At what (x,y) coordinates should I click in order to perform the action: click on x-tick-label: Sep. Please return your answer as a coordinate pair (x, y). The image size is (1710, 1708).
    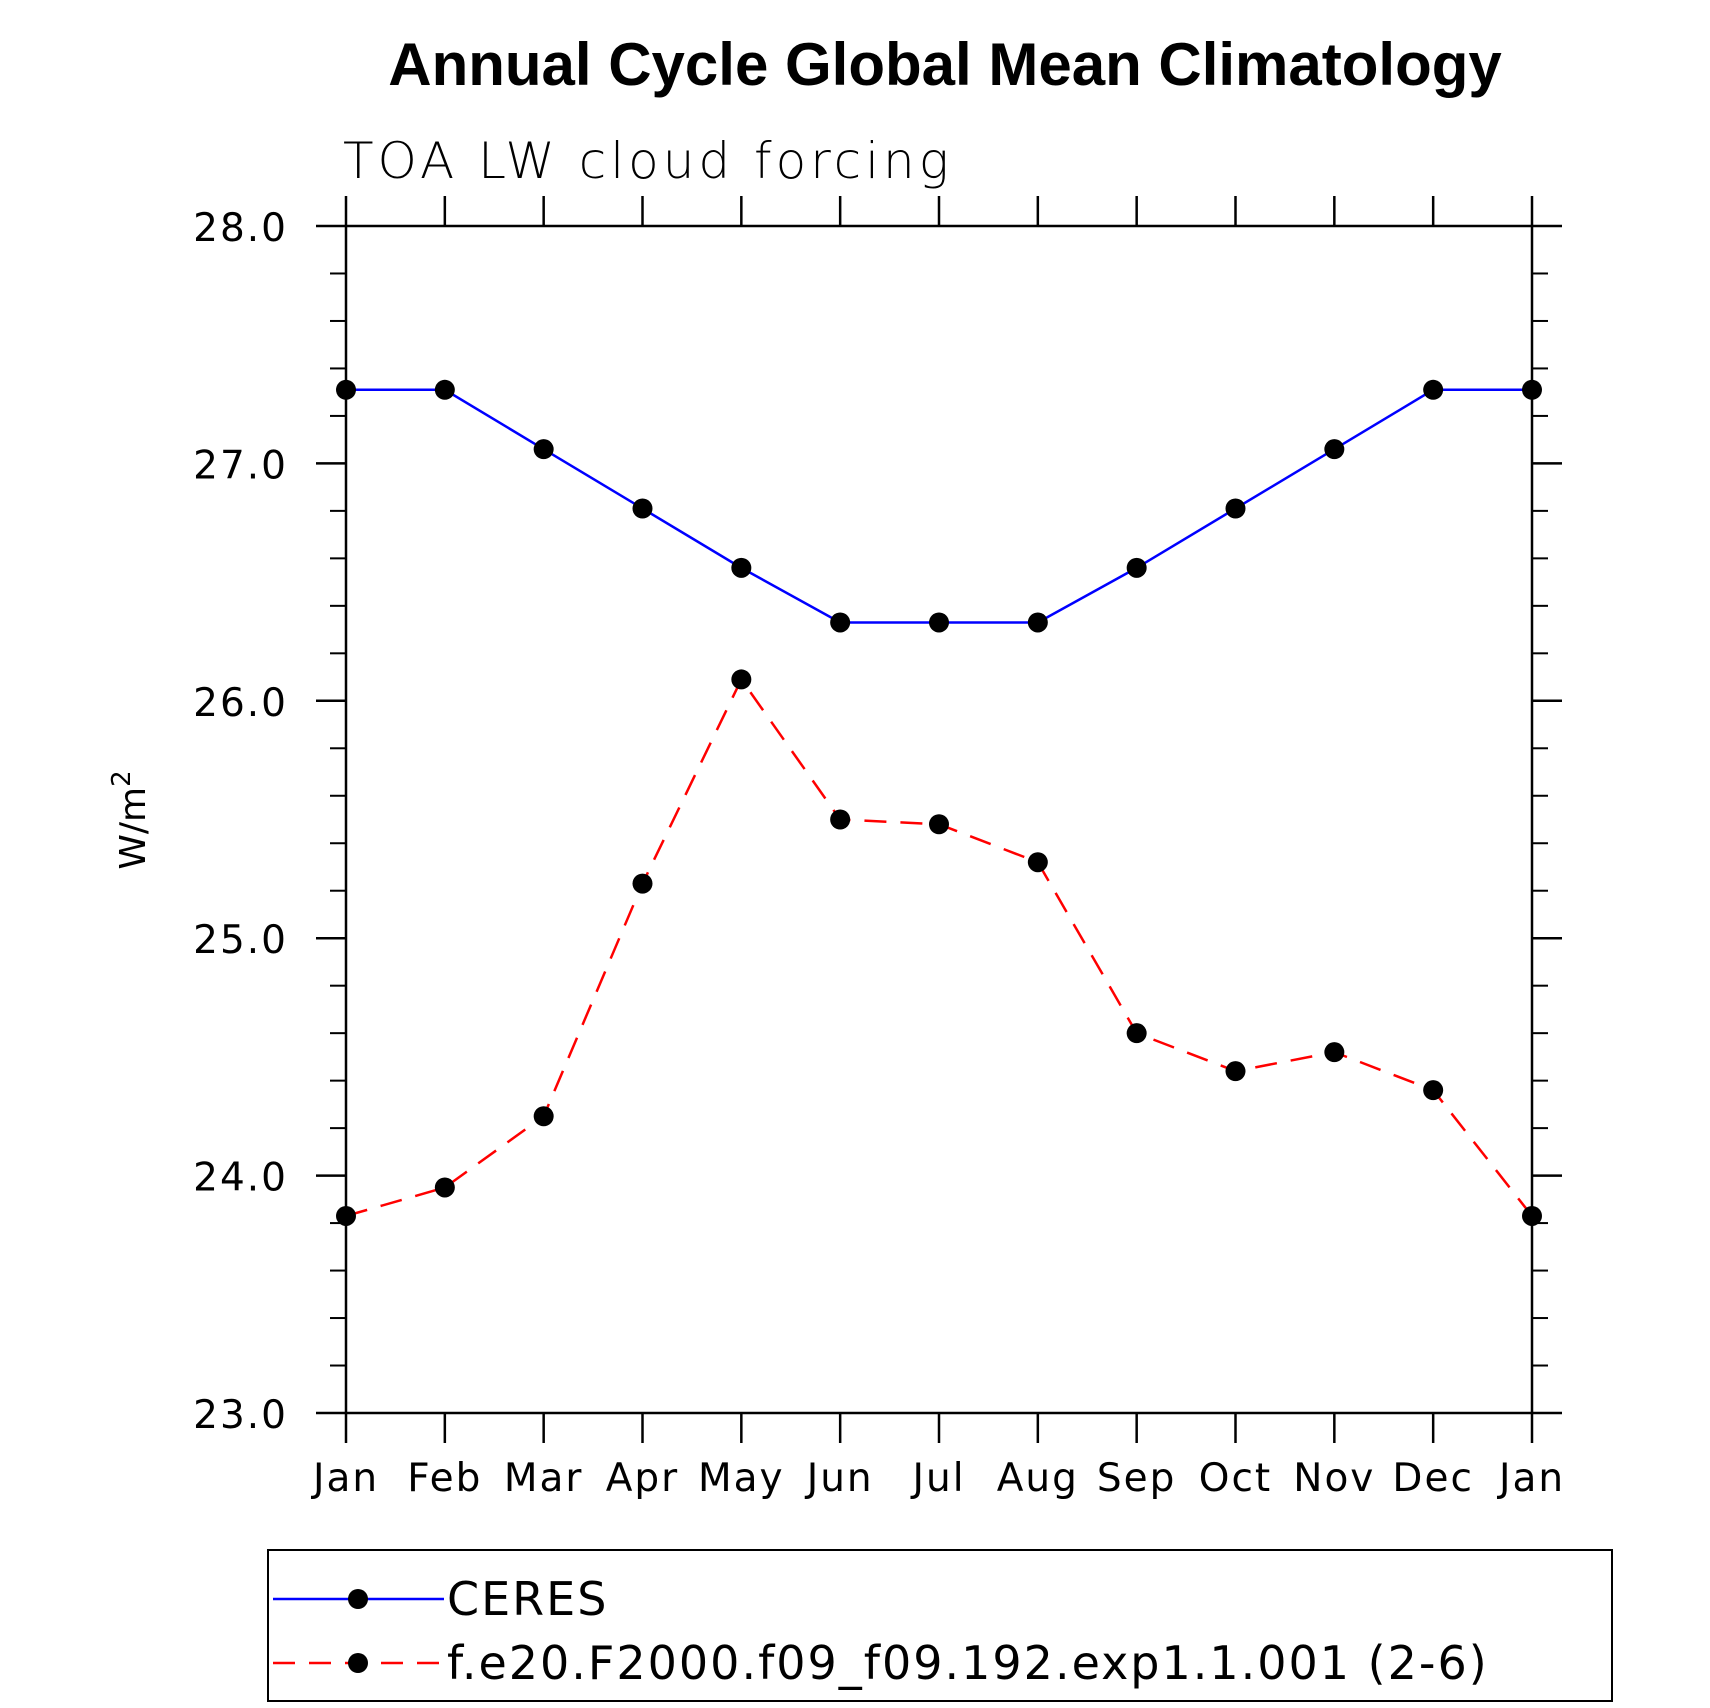
    Looking at the image, I should click on (1137, 1478).